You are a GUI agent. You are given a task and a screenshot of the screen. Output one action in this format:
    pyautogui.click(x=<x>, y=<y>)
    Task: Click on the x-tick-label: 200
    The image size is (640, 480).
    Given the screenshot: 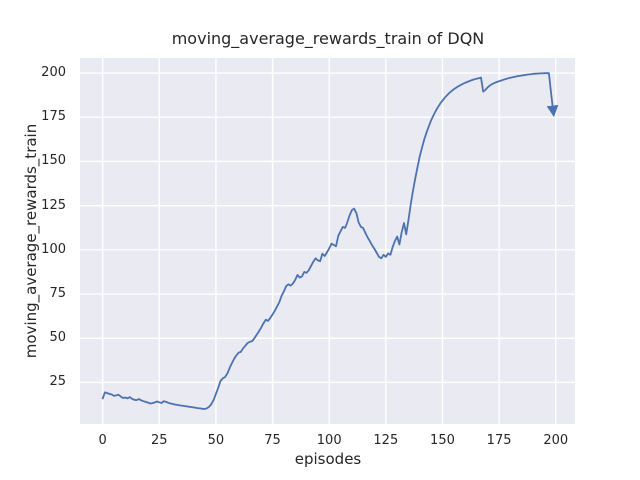 What is the action you would take?
    pyautogui.click(x=556, y=440)
    